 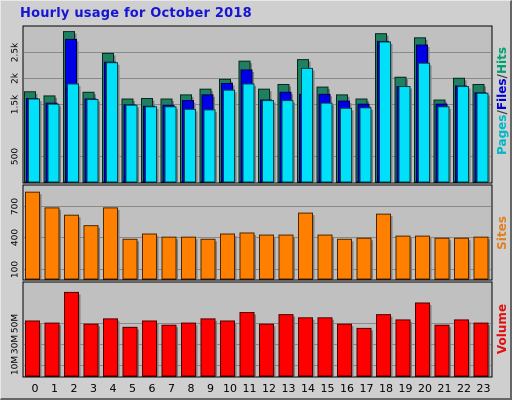 I want to click on x-tick-label: 8, so click(x=191, y=388).